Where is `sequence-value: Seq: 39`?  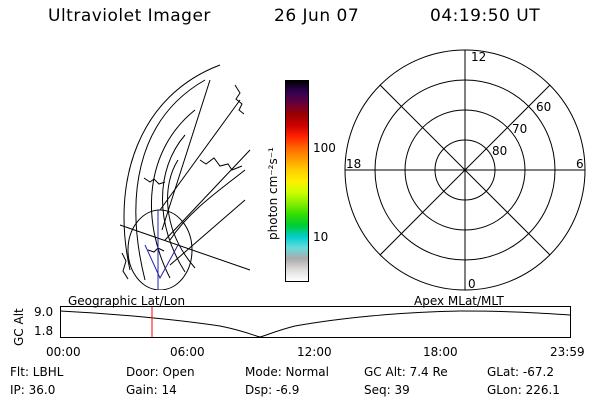
sequence-value: Seq: 39 is located at coordinates (387, 390).